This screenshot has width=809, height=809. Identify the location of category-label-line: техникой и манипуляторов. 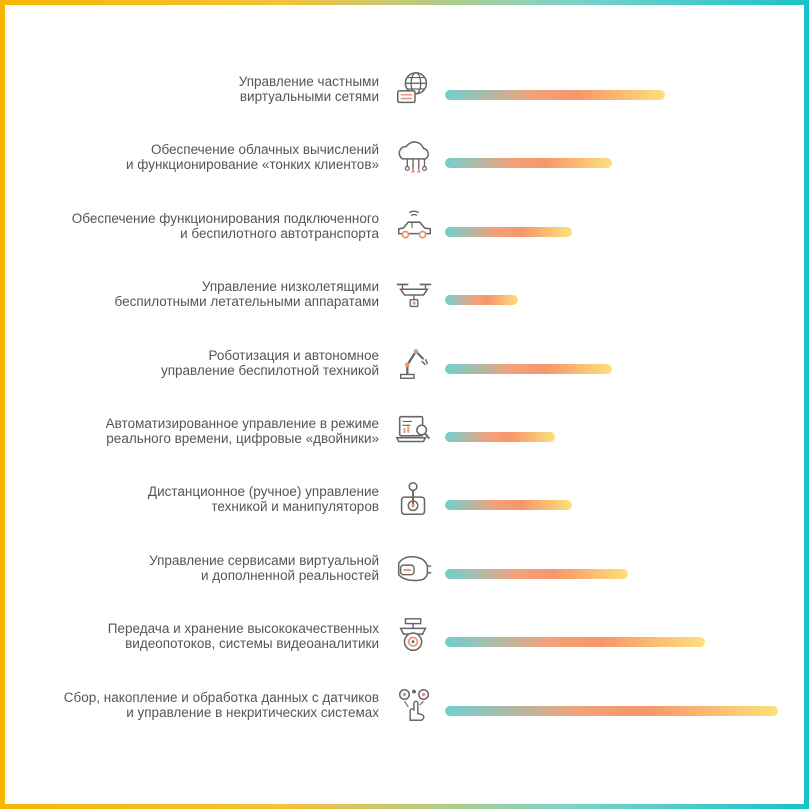
(295, 507).